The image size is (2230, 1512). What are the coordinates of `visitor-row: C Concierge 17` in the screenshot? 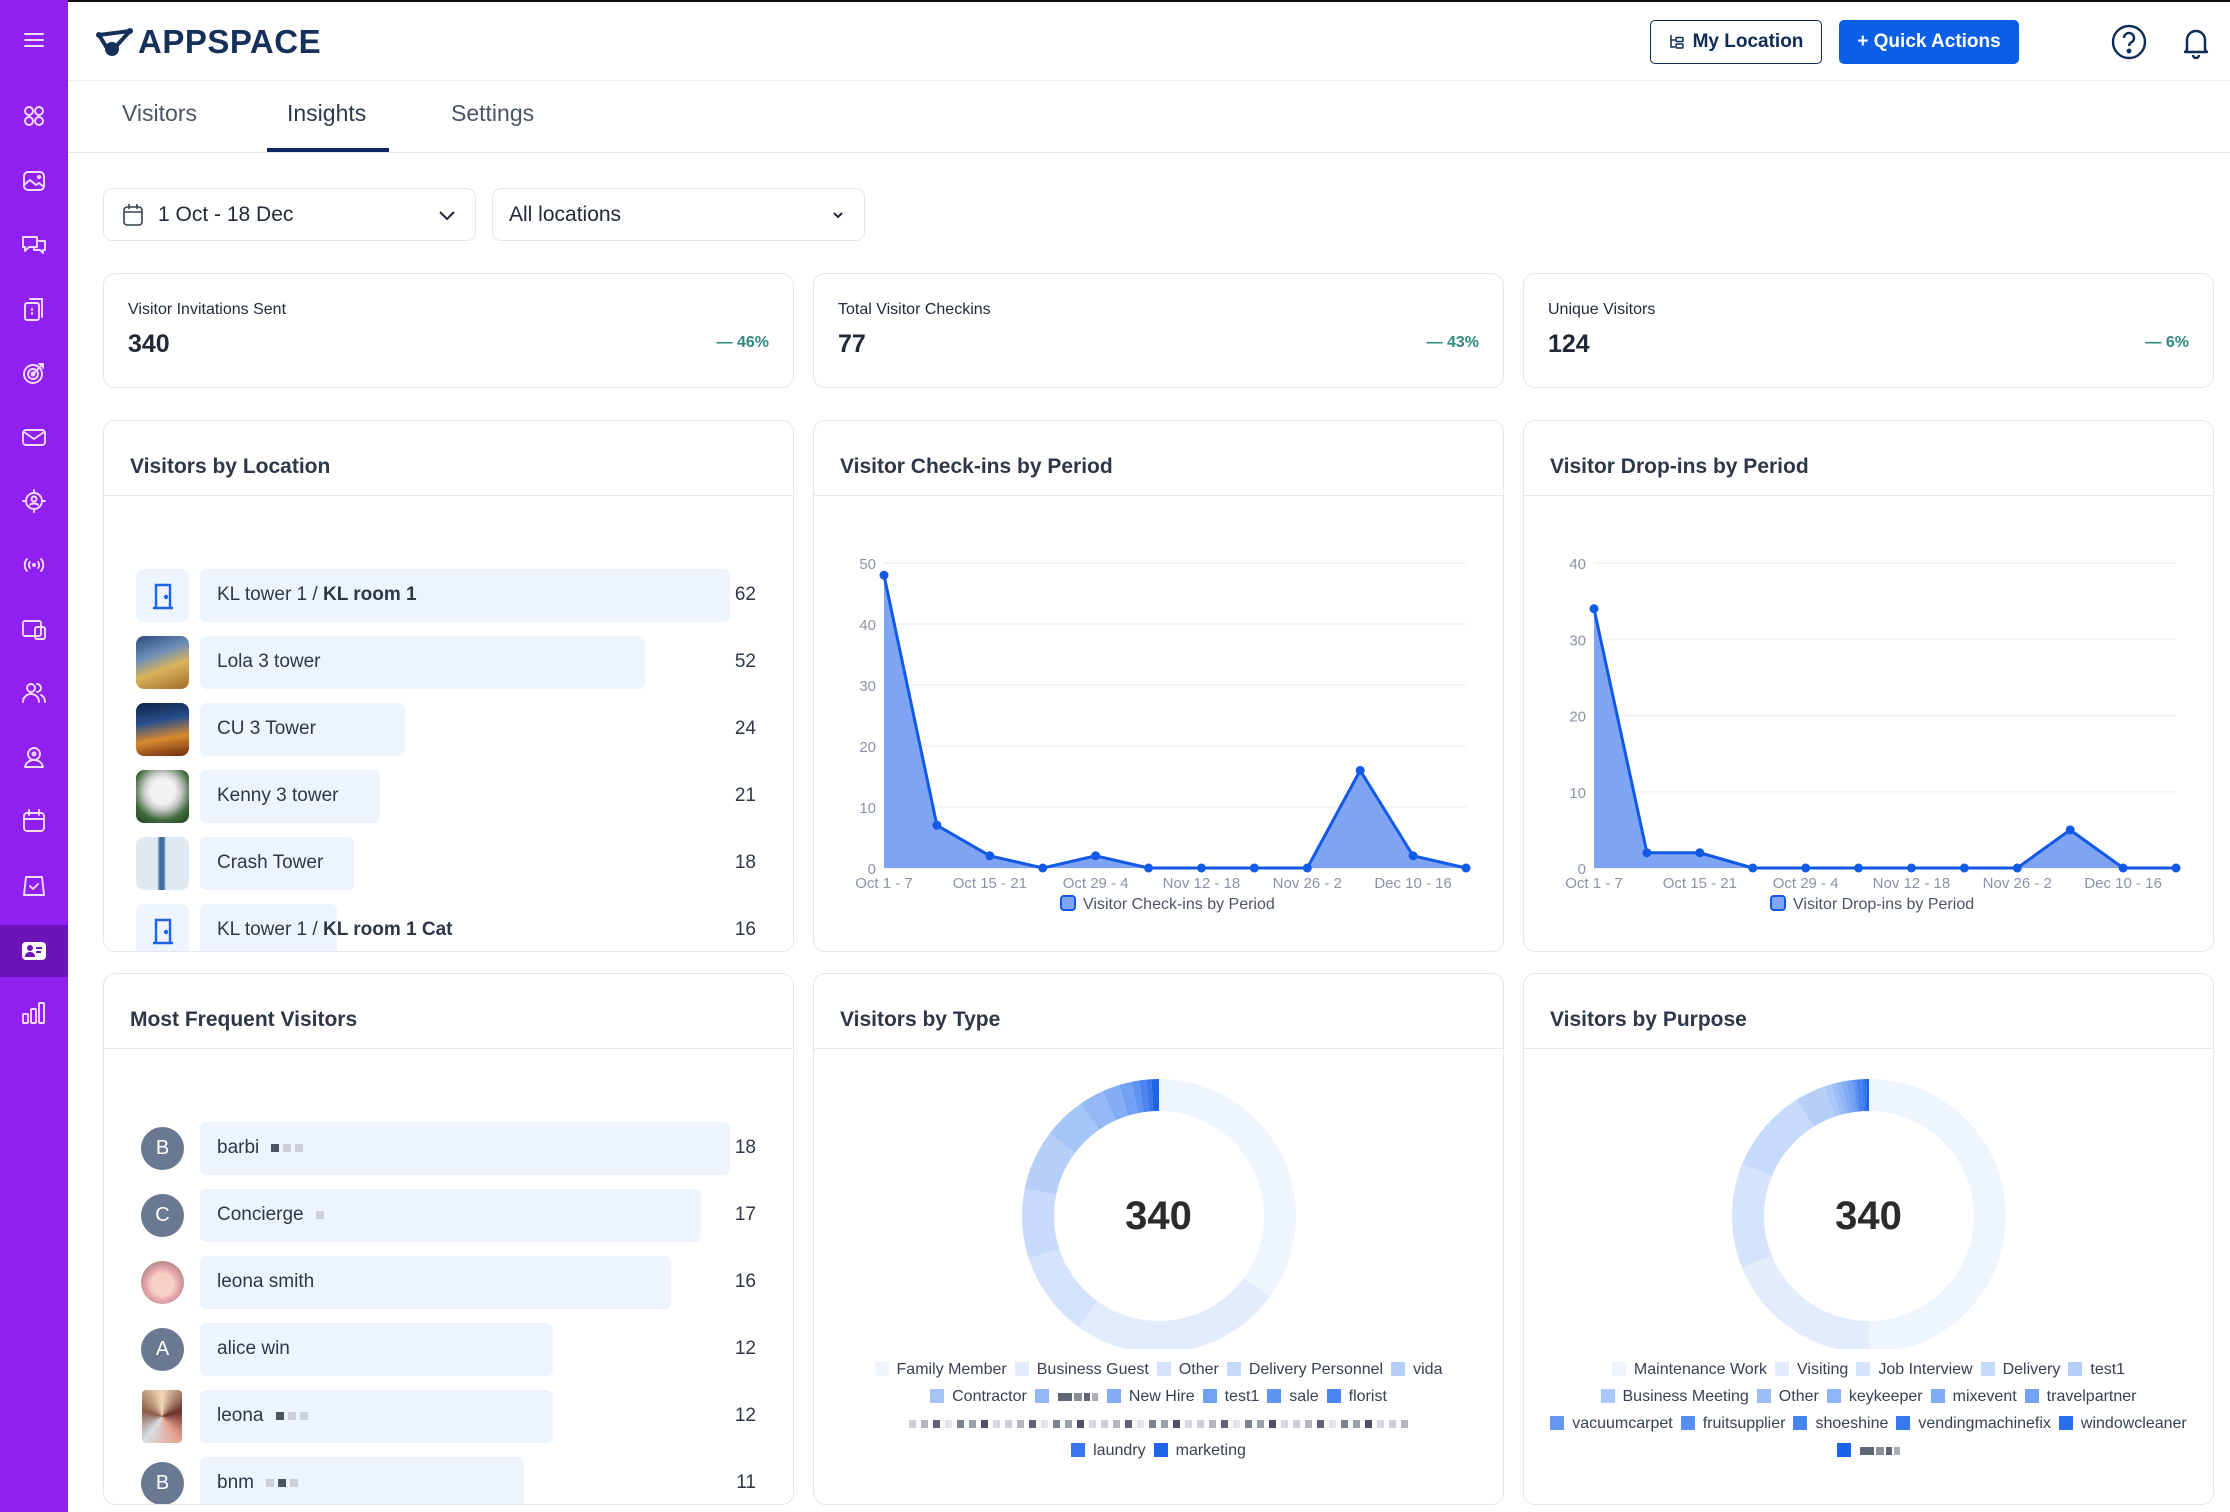 It's located at (446, 1215).